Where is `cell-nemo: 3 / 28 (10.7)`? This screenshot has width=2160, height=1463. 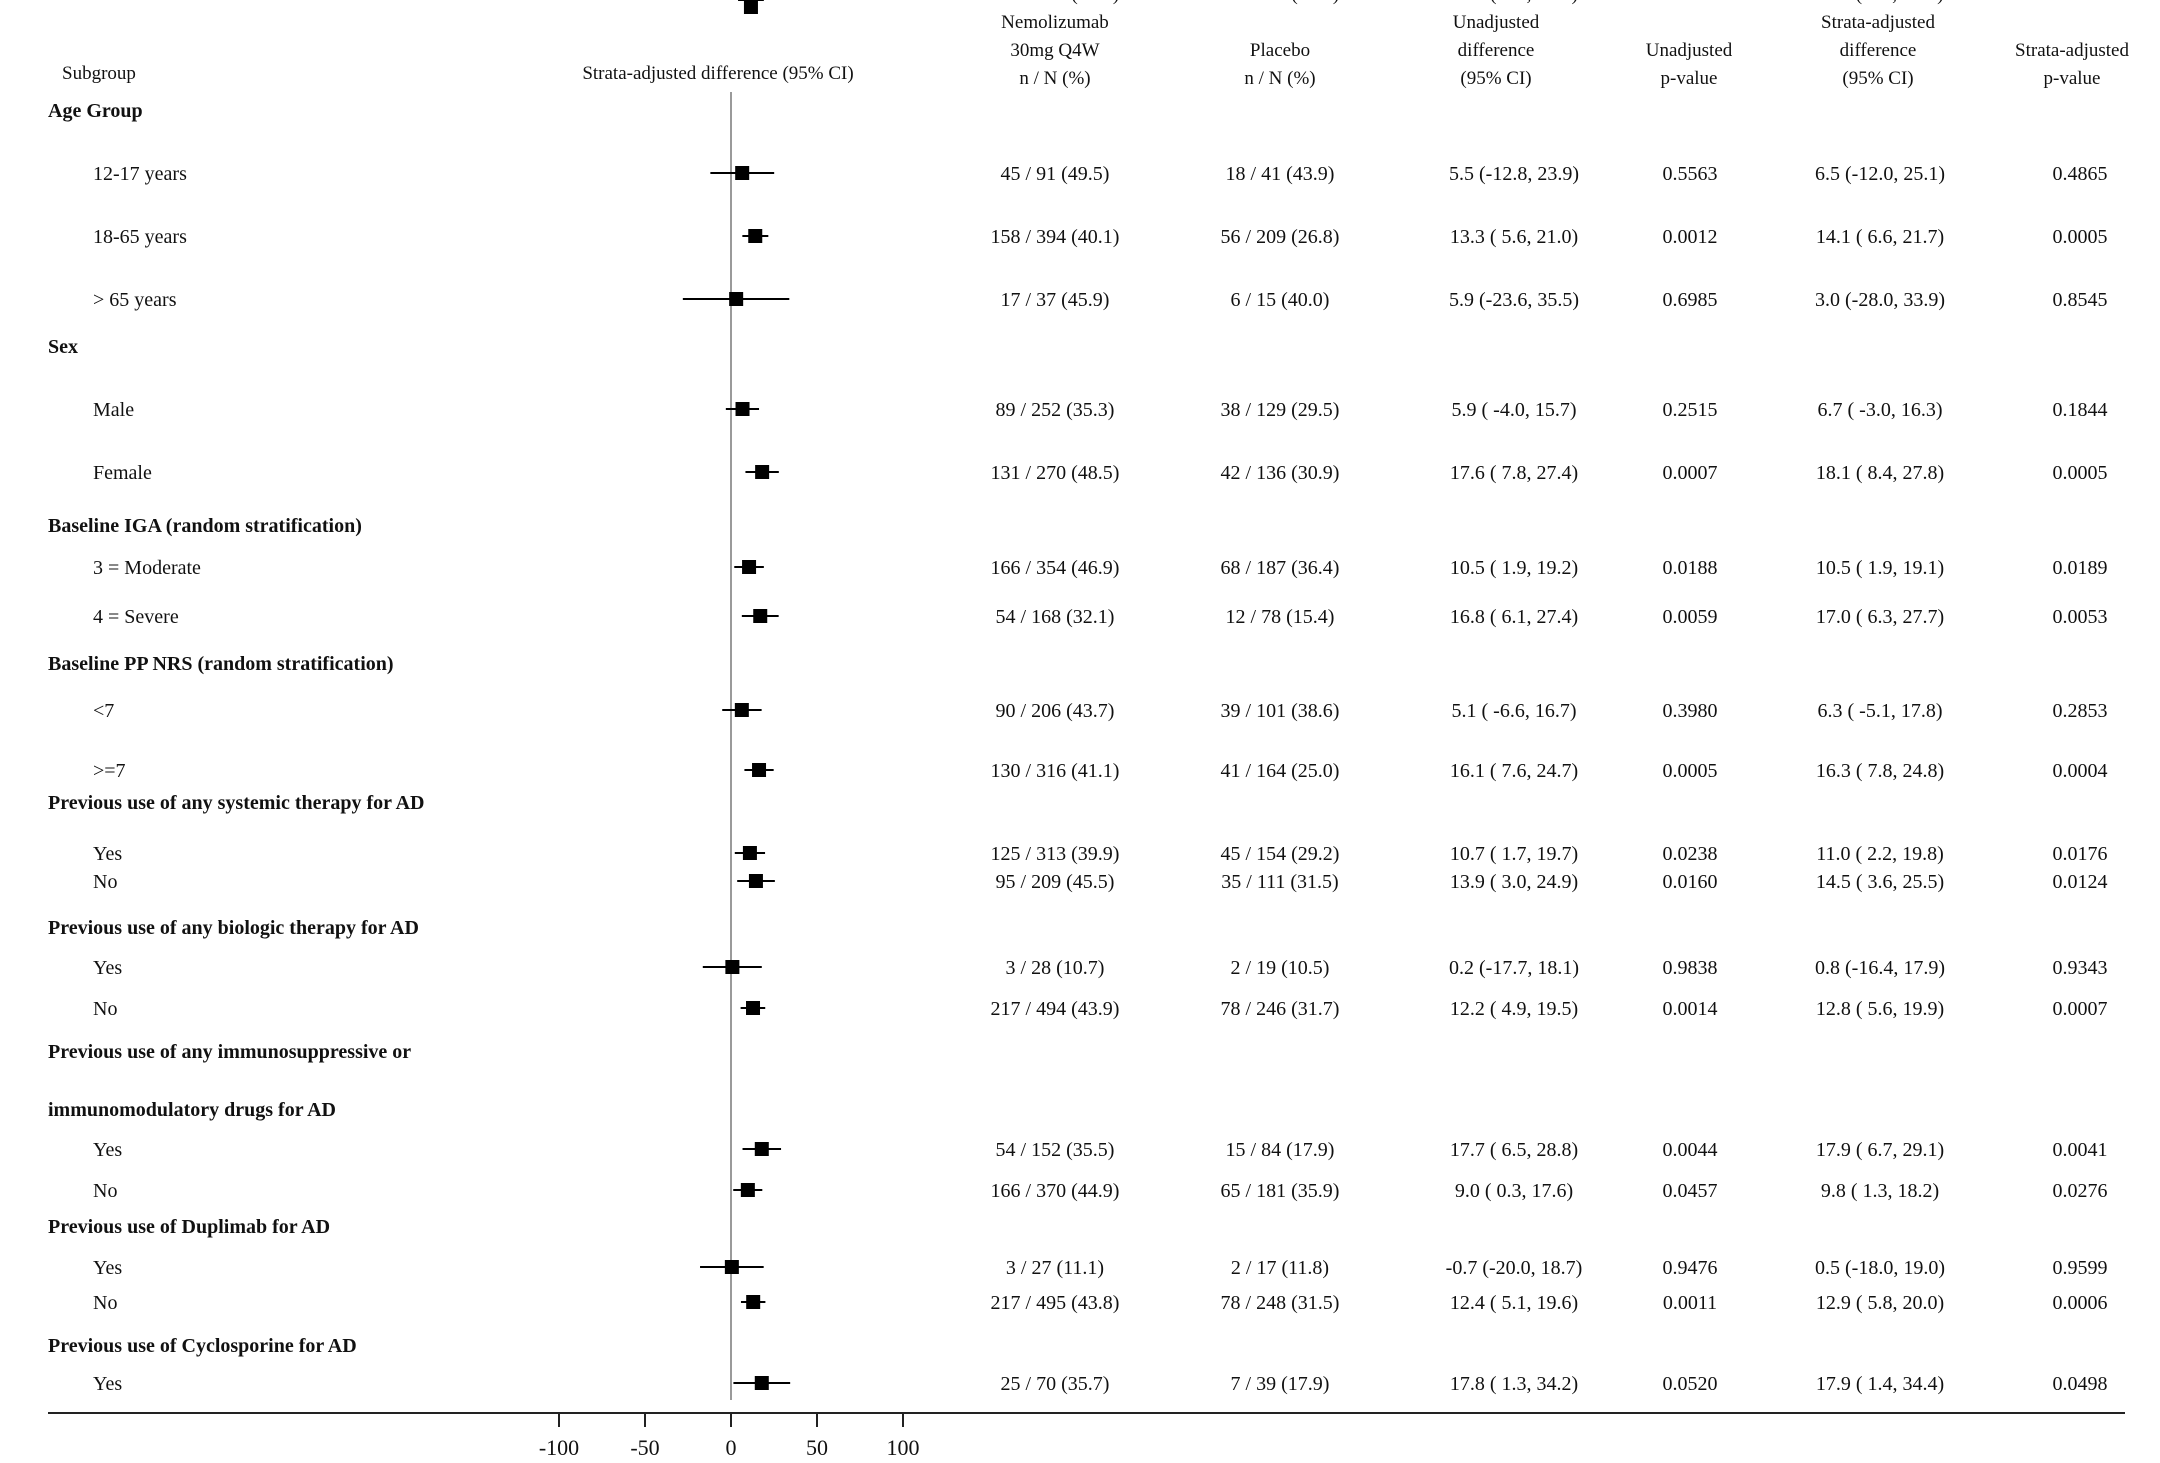 cell-nemo: 3 / 28 (10.7) is located at coordinates (1055, 968).